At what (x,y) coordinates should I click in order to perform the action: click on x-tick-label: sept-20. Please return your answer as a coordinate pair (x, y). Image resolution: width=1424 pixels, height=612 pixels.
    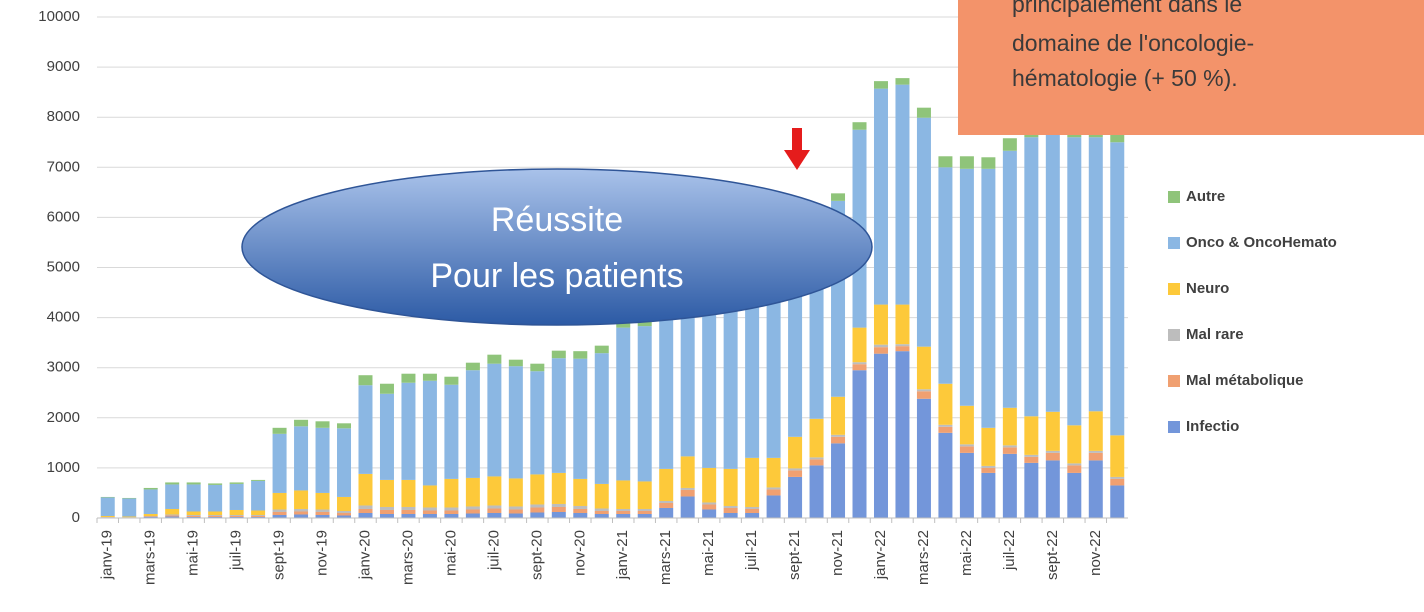
    Looking at the image, I should click on (536, 555).